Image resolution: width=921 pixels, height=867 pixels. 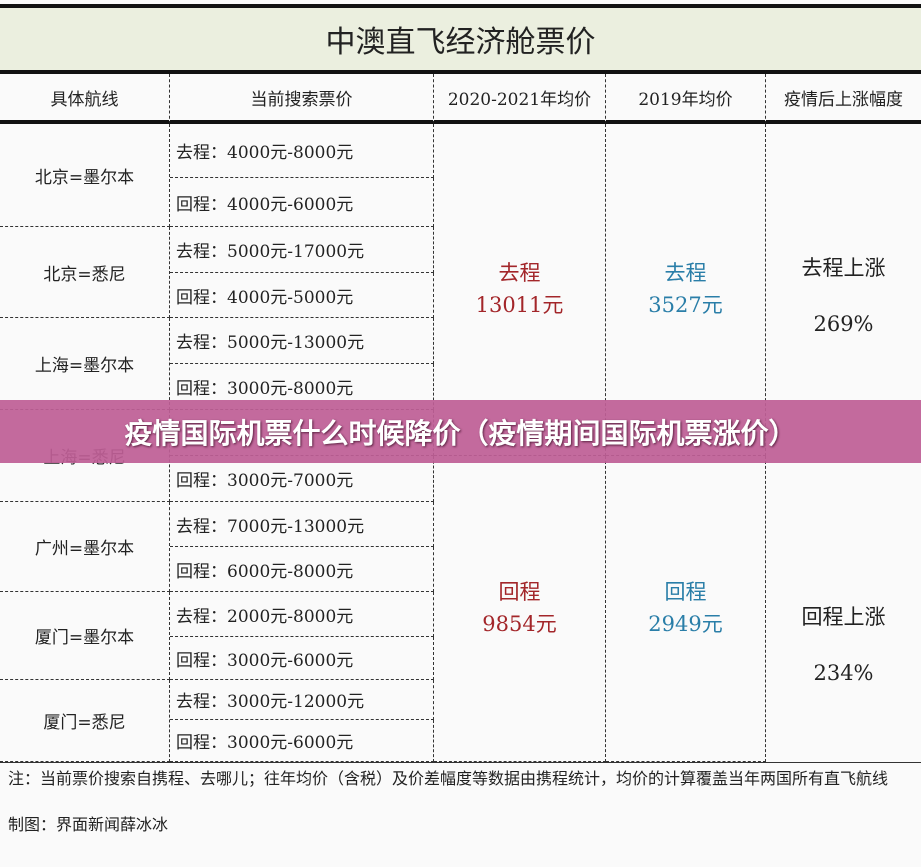 I want to click on value: 13011元, so click(x=519, y=304).